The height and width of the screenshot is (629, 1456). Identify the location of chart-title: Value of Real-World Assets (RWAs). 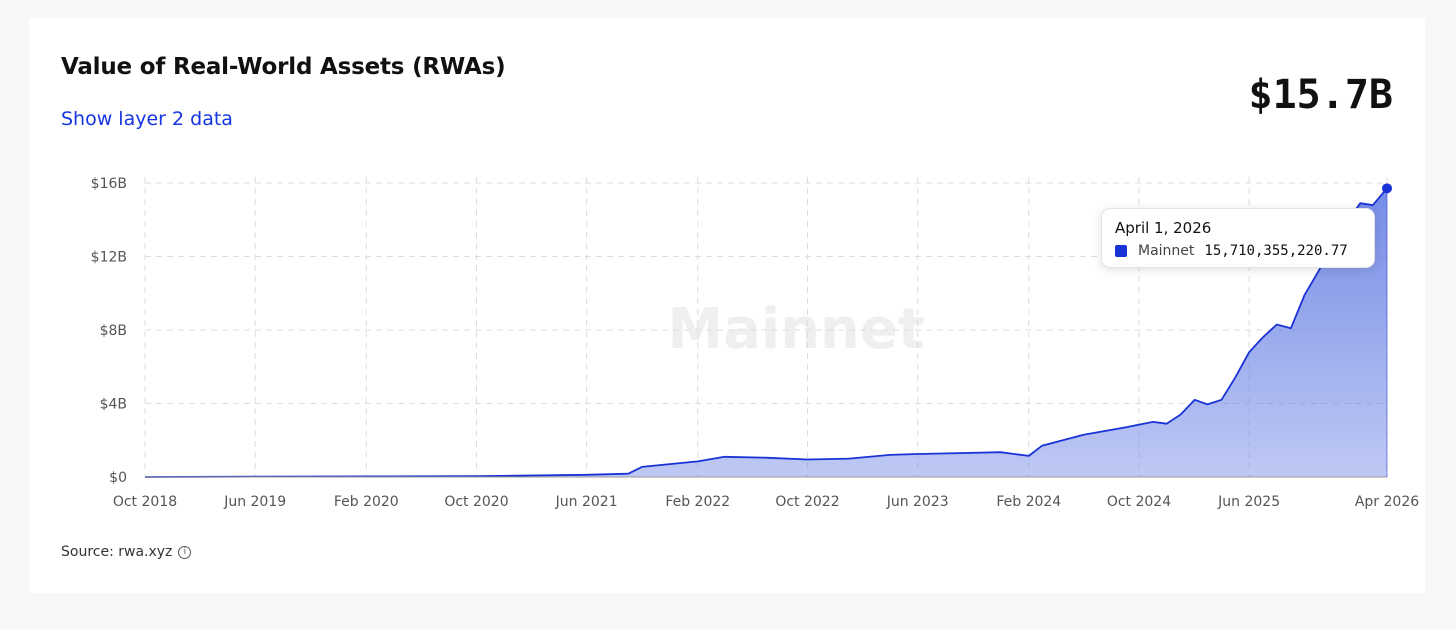
(283, 67).